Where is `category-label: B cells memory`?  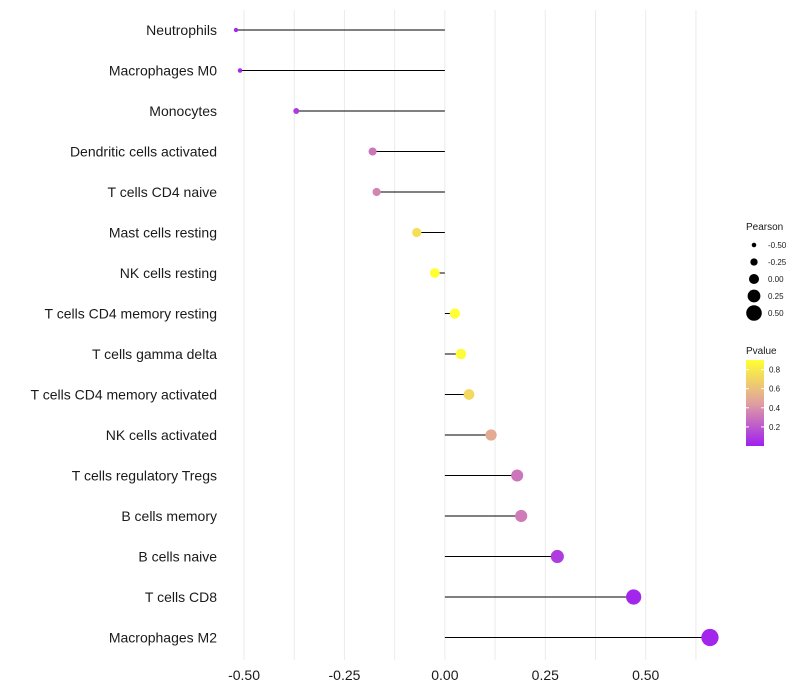
category-label: B cells memory is located at coordinates (169, 516).